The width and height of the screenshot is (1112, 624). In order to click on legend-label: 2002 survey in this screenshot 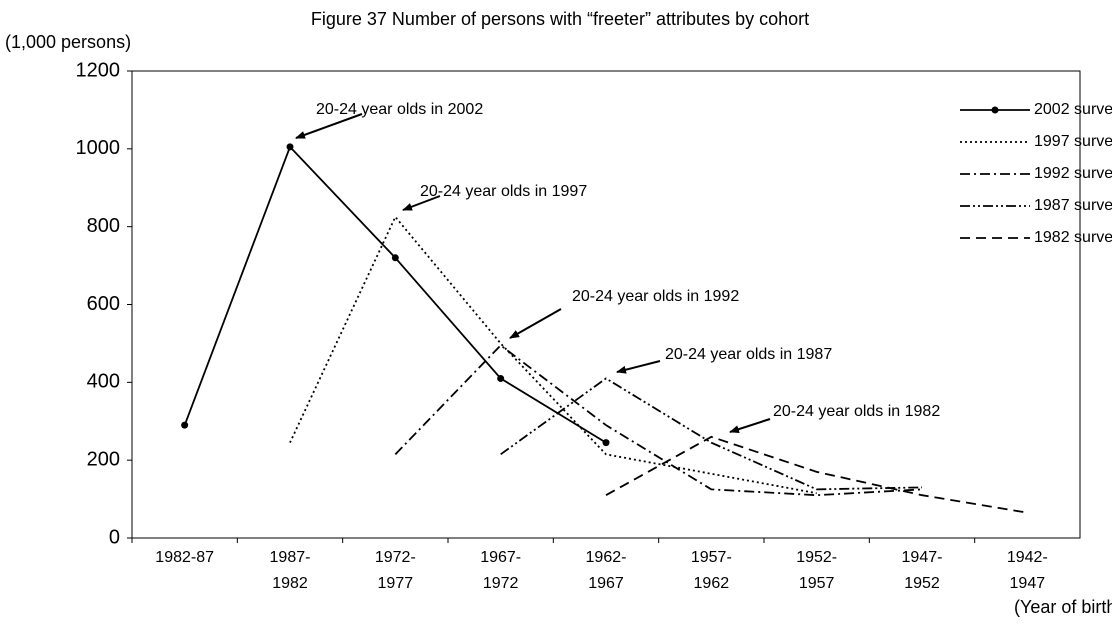, I will do `click(1073, 109)`.